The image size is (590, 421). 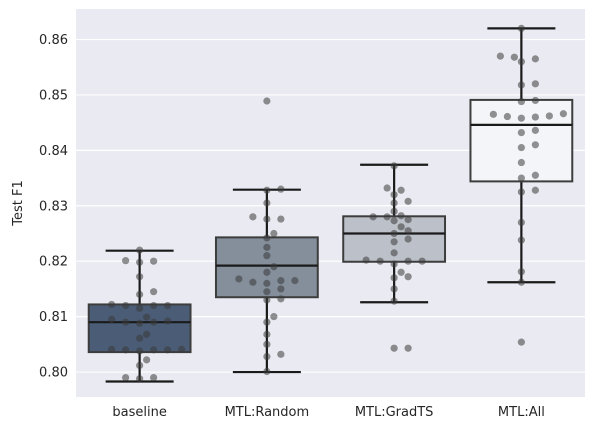 What do you see at coordinates (53, 40) in the screenshot?
I see `y-tick-label: 0.86` at bounding box center [53, 40].